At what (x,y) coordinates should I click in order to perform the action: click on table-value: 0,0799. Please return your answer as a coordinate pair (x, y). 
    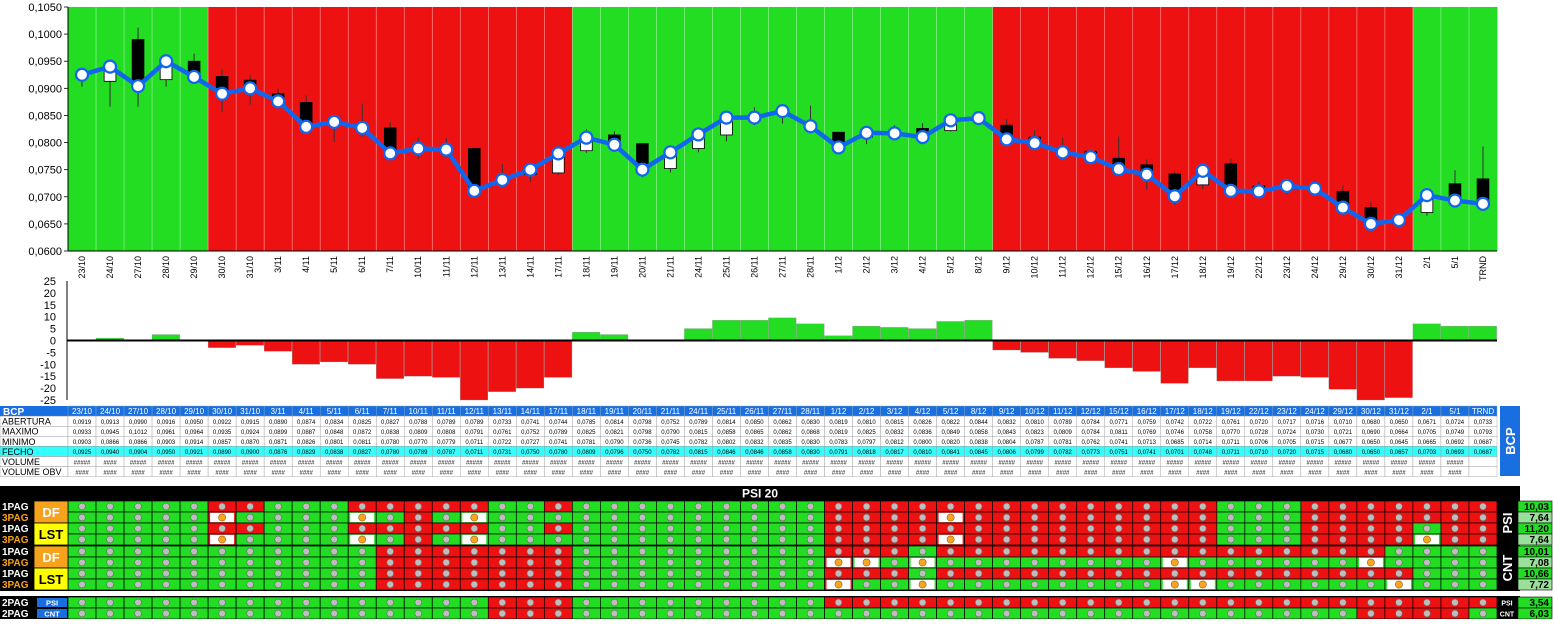
    Looking at the image, I should click on (1034, 453).